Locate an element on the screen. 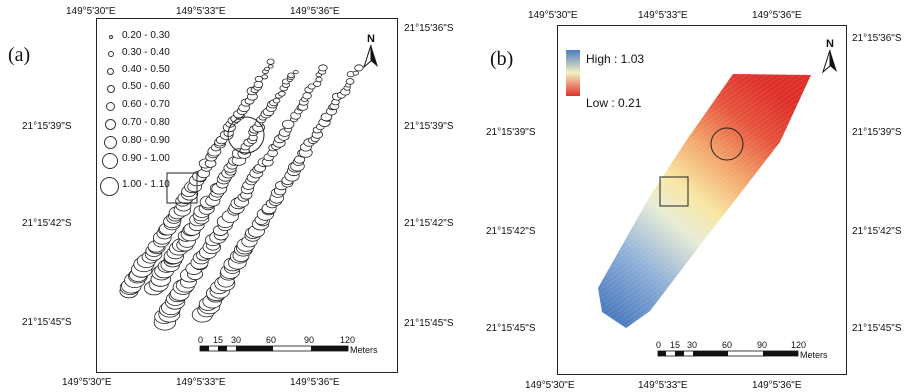 This screenshot has width=918, height=392. a-north-label: N is located at coordinates (371, 39).